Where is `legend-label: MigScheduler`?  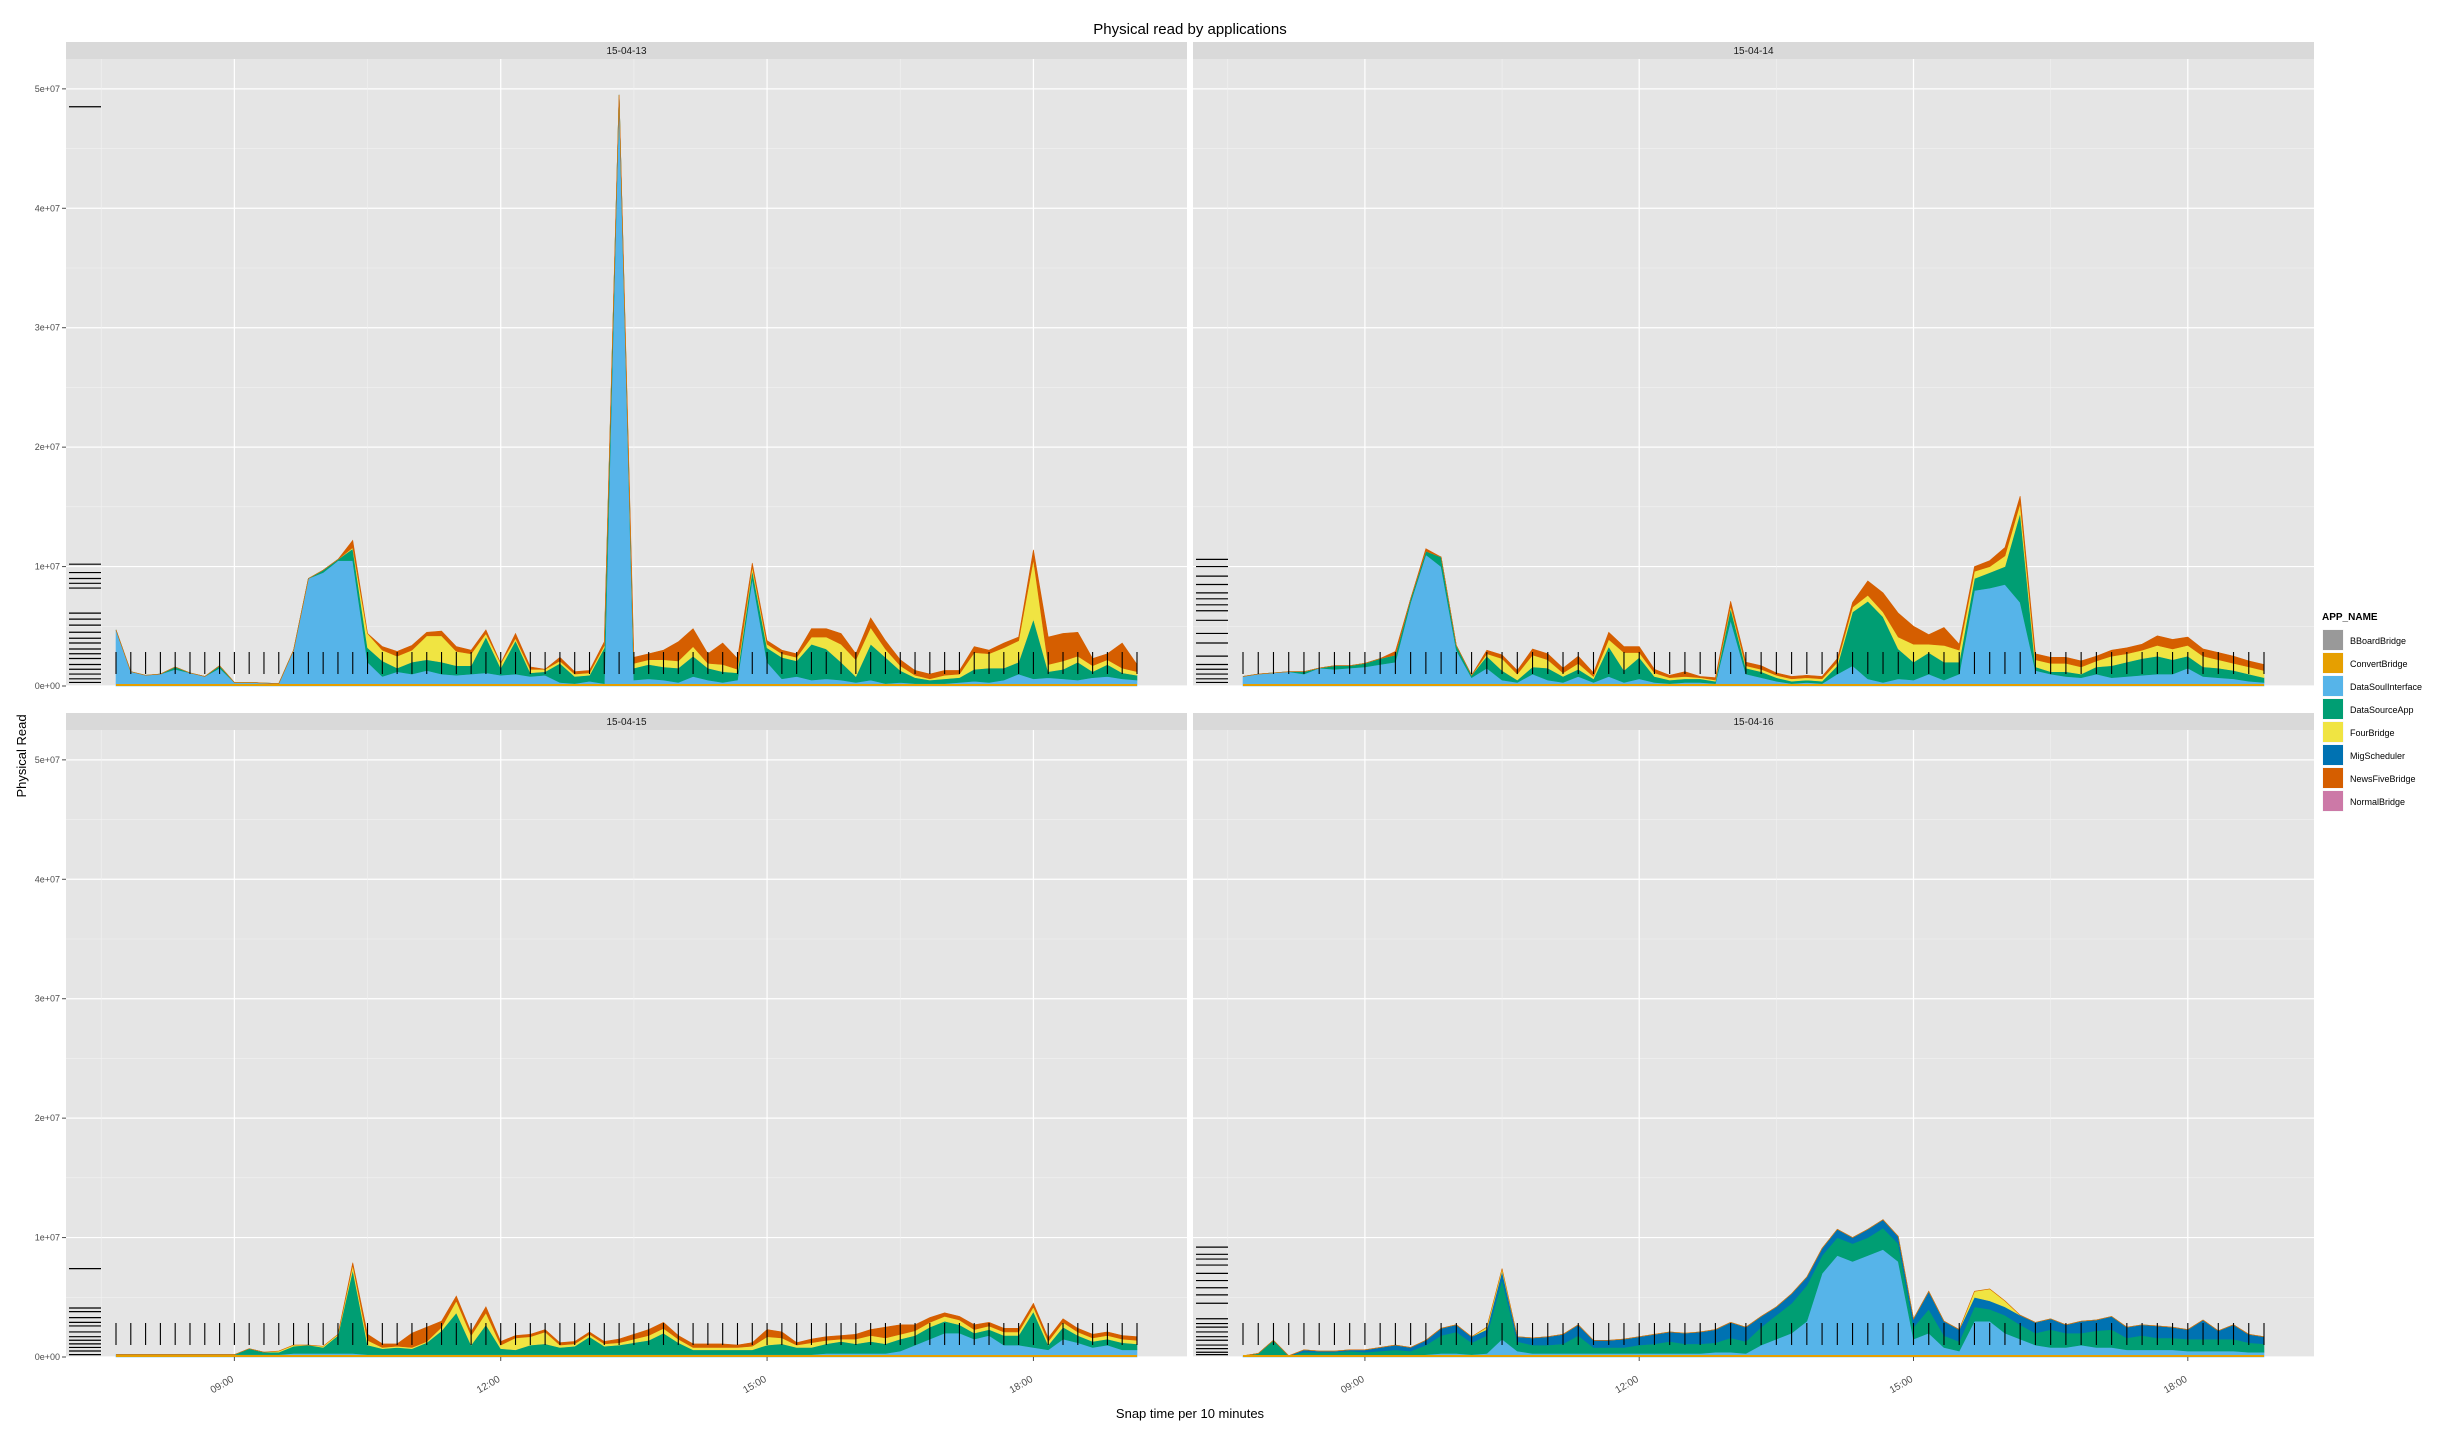 legend-label: MigScheduler is located at coordinates (2377, 756).